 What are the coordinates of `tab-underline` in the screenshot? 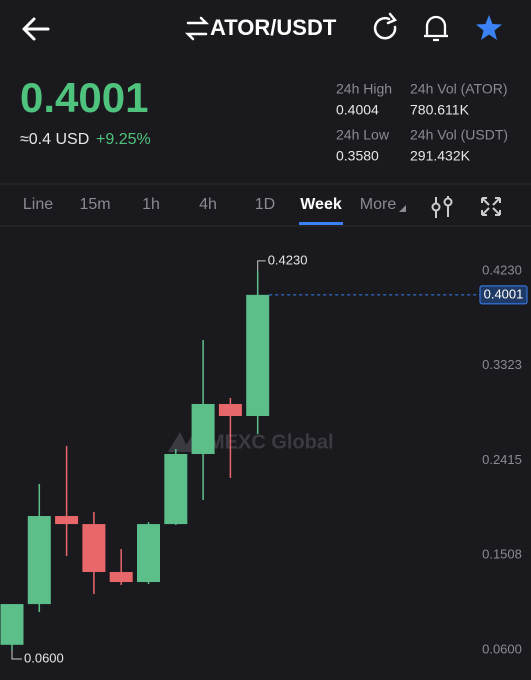 It's located at (321, 223).